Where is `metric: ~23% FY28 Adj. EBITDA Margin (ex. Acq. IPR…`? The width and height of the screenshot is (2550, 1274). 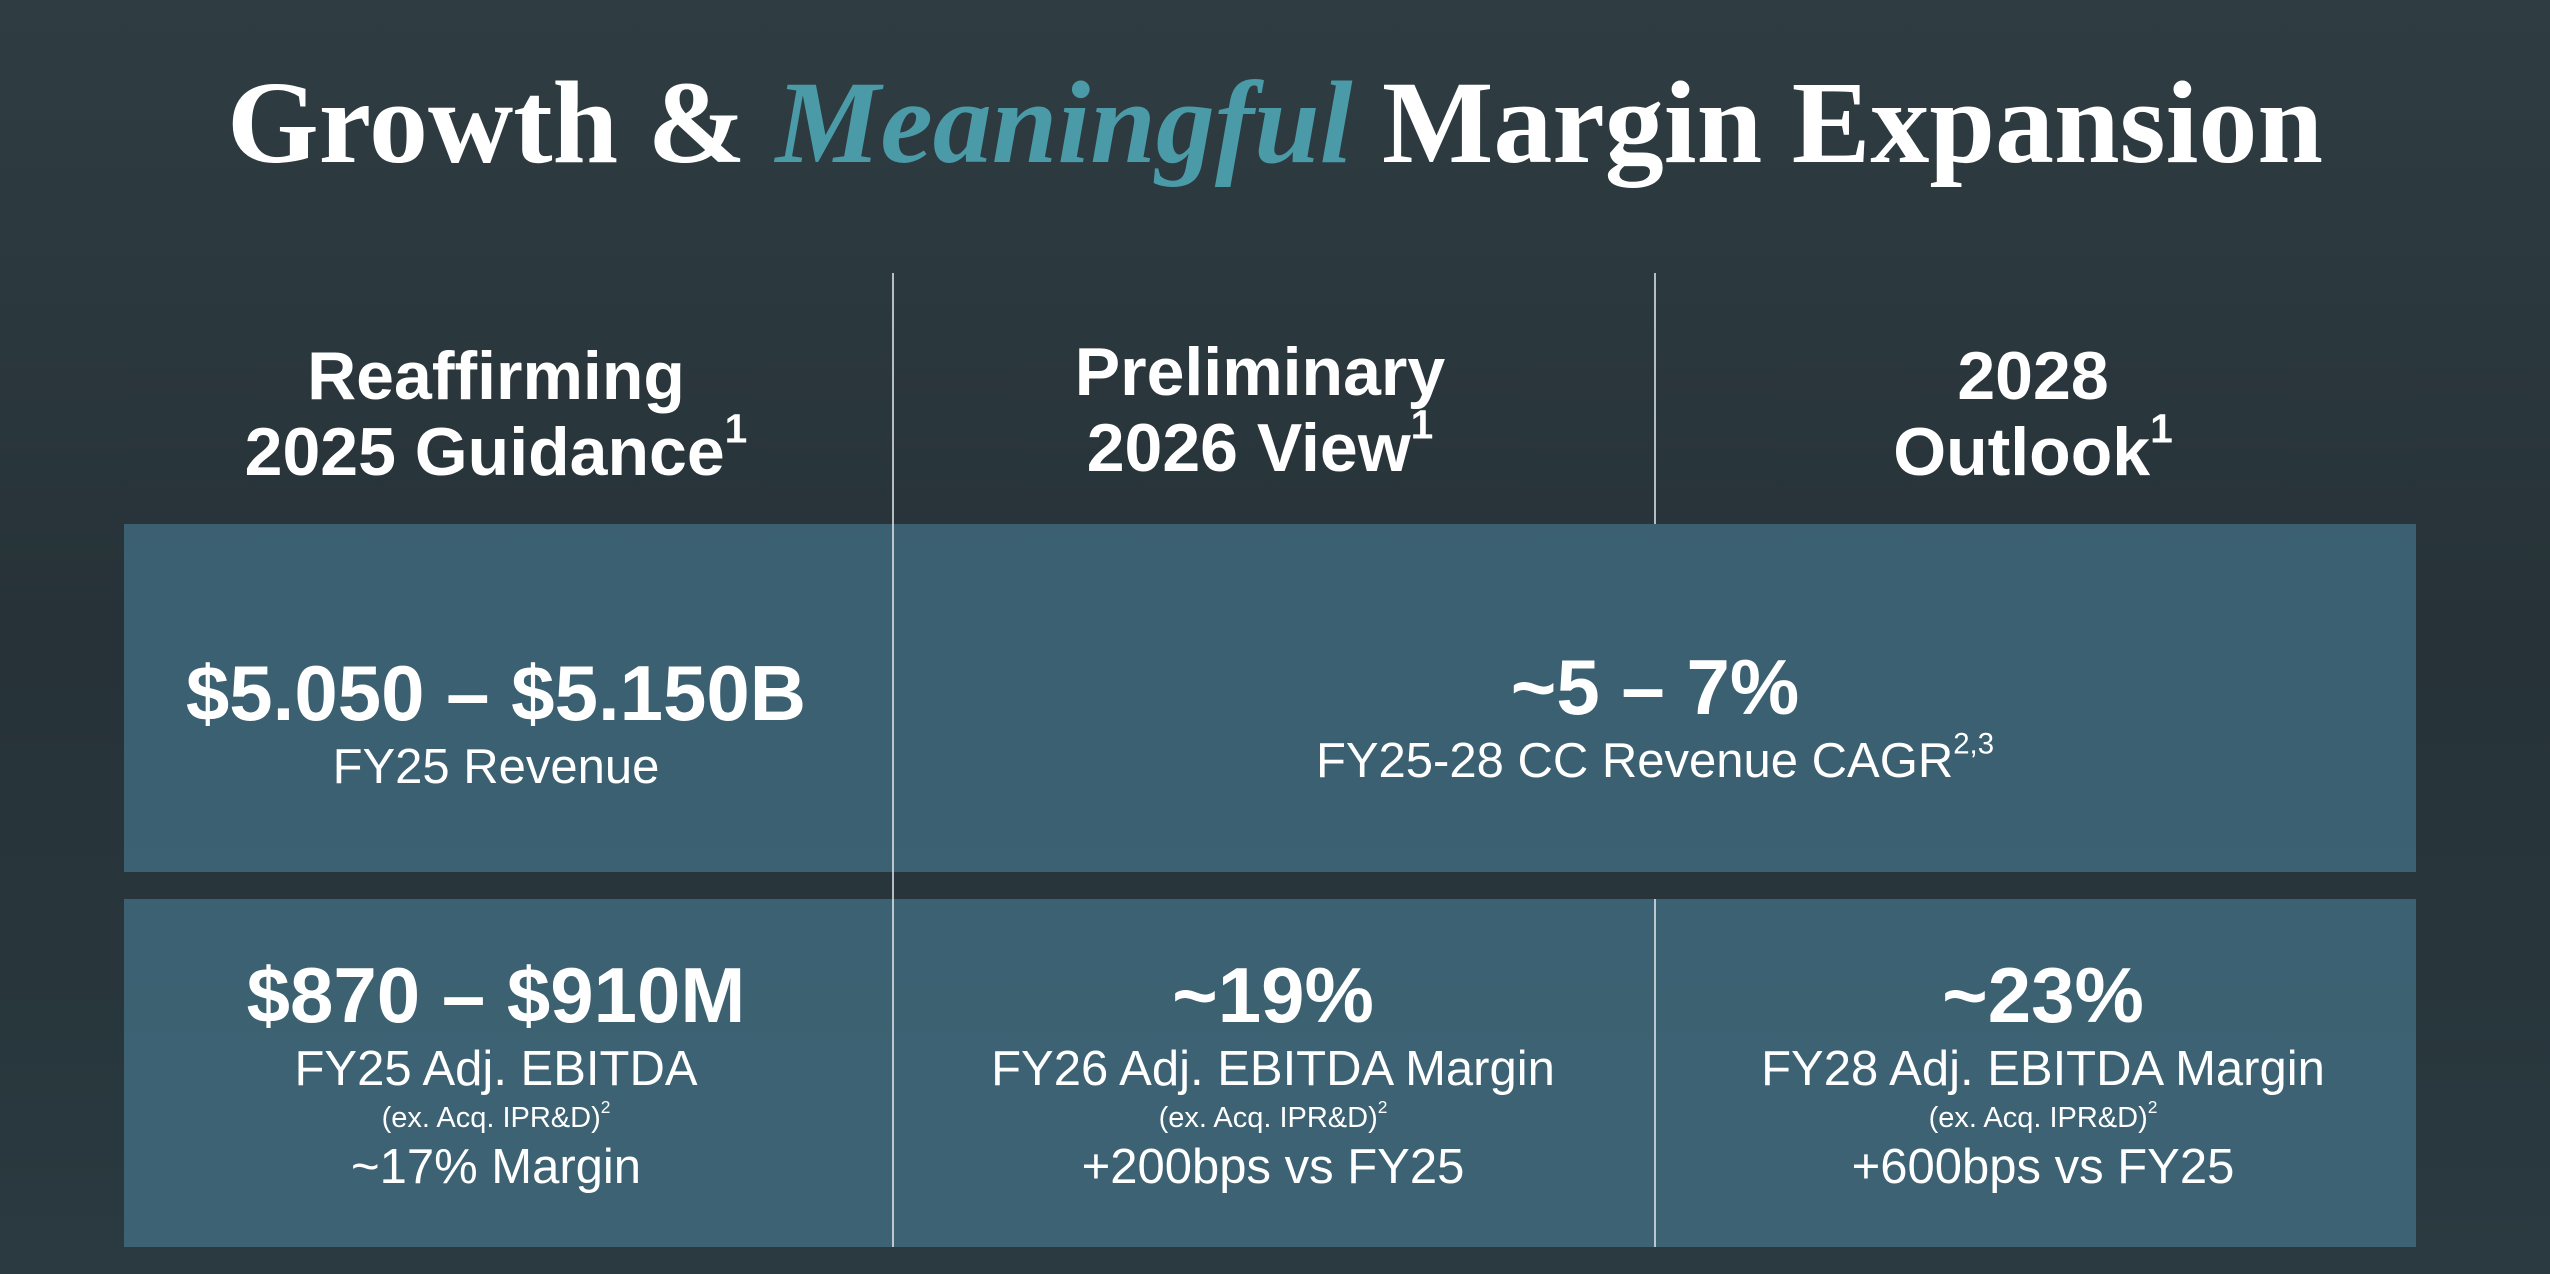 metric: ~23% FY28 Adj. EBITDA Margin (ex. Acq. IPR… is located at coordinates (2043, 1073).